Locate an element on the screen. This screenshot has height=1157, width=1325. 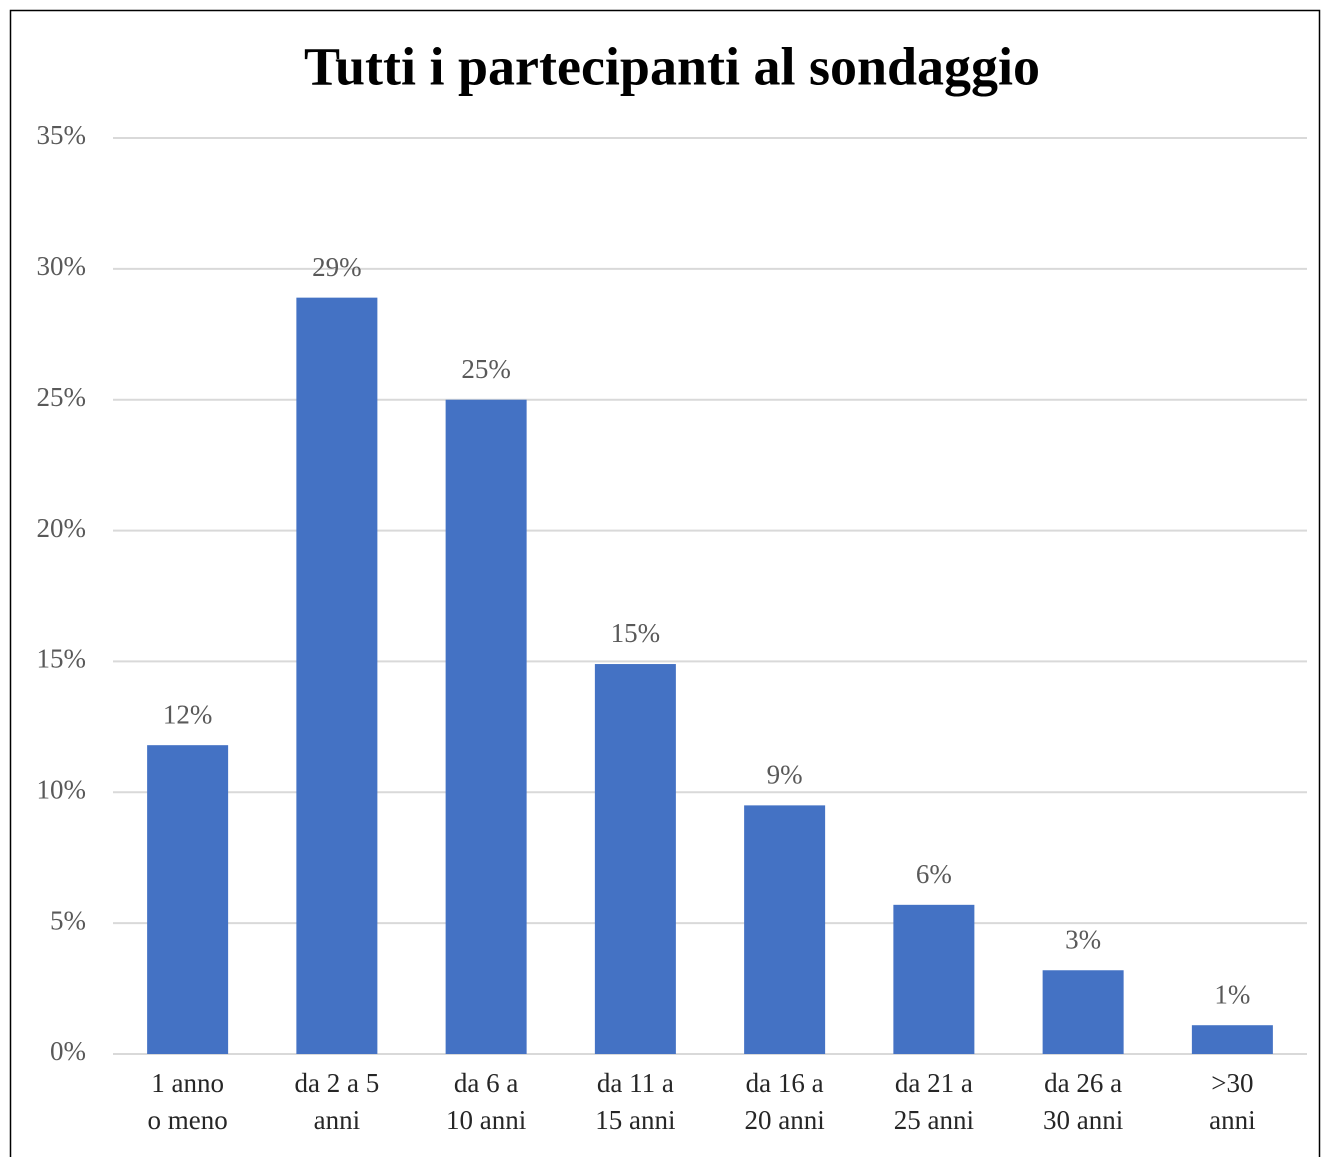
x-tick-label-line: 20 anni is located at coordinates (785, 1120).